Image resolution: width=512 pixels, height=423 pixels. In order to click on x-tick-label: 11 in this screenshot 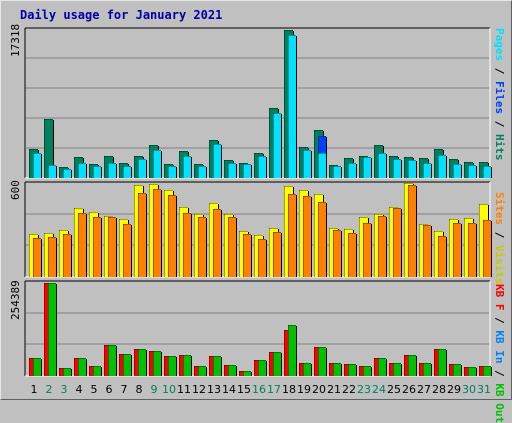, I will do `click(184, 389)`.